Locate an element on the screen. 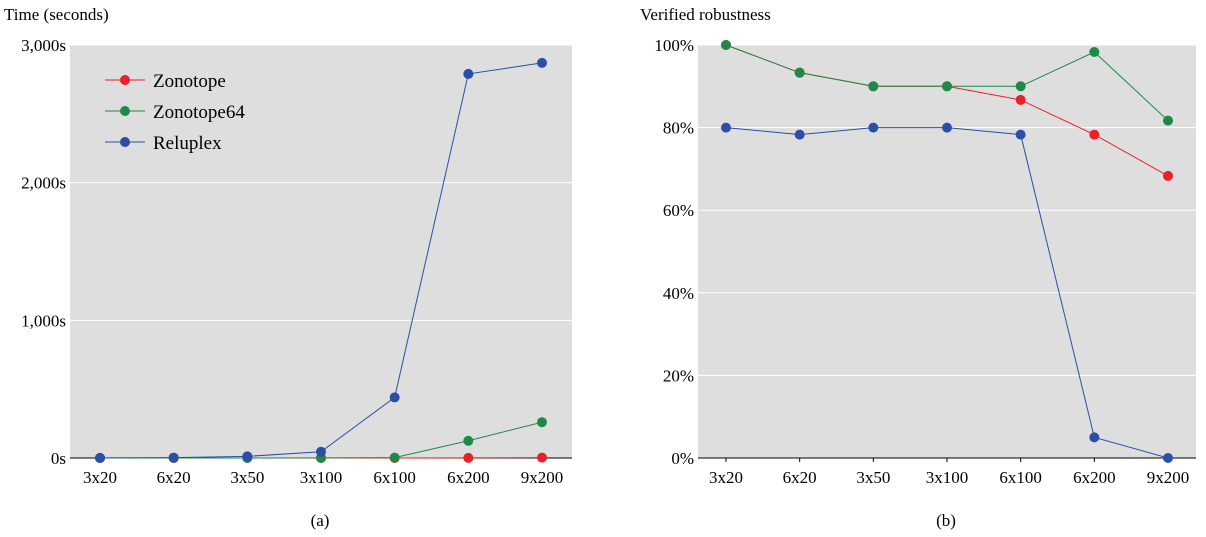  legend-label: Zonotope is located at coordinates (189, 81).